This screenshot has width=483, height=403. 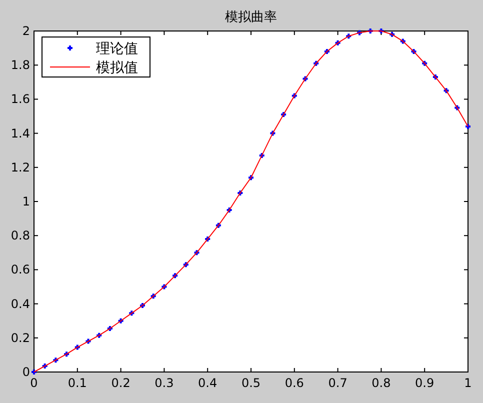 I want to click on x-tick-label: 0.1, so click(x=77, y=383).